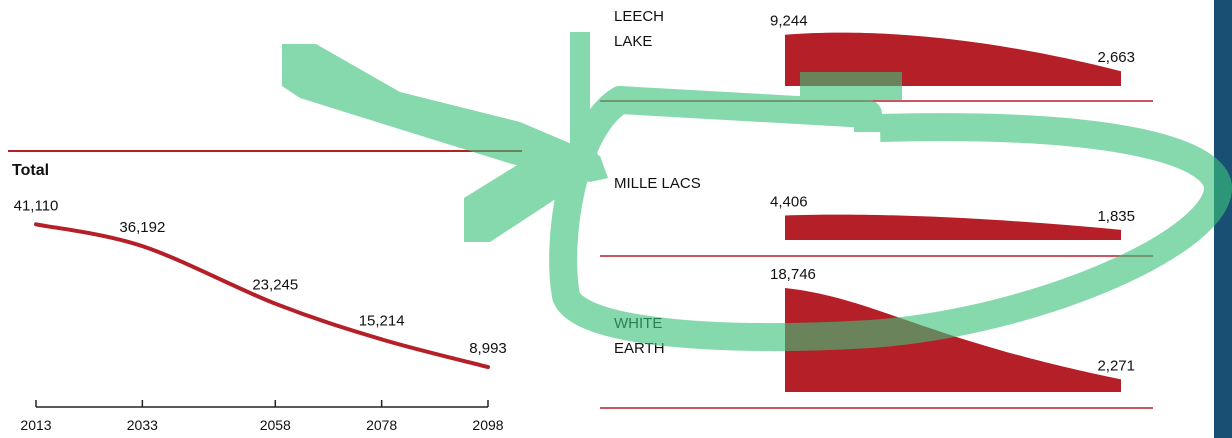 The height and width of the screenshot is (438, 1232). Describe the element at coordinates (851, 86) in the screenshot. I see `highlighter-block-top` at that location.